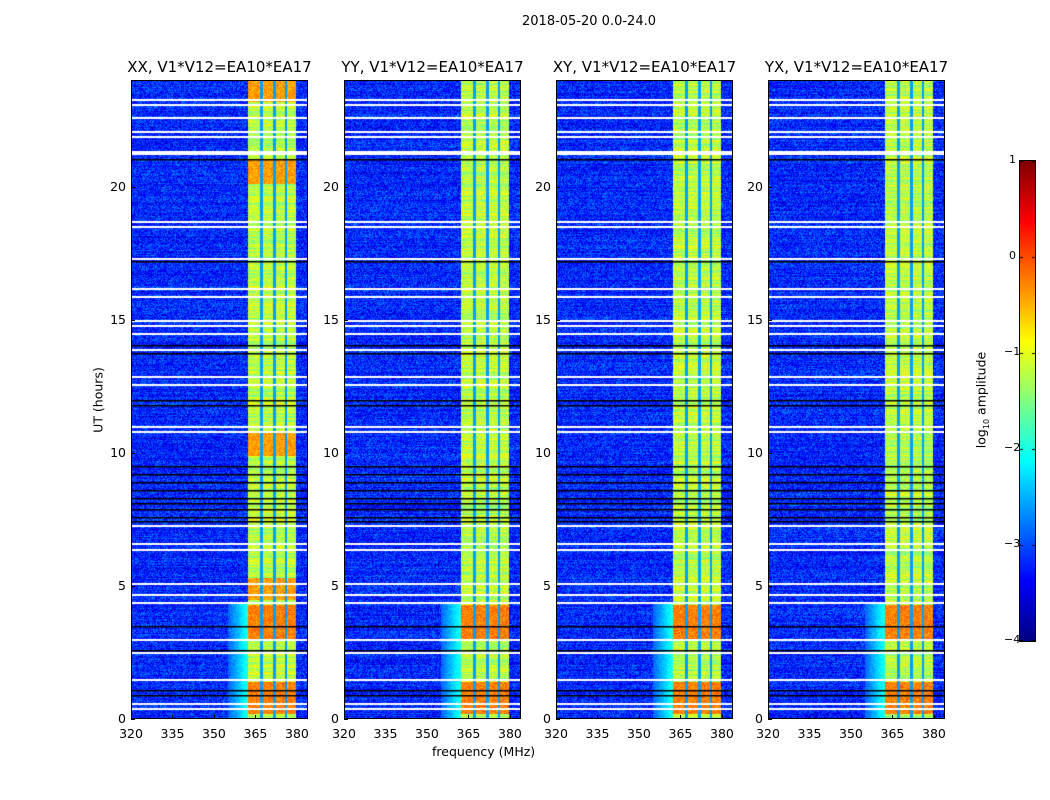  What do you see at coordinates (1012, 351) in the screenshot?
I see `colorbar-tick-label: −1` at bounding box center [1012, 351].